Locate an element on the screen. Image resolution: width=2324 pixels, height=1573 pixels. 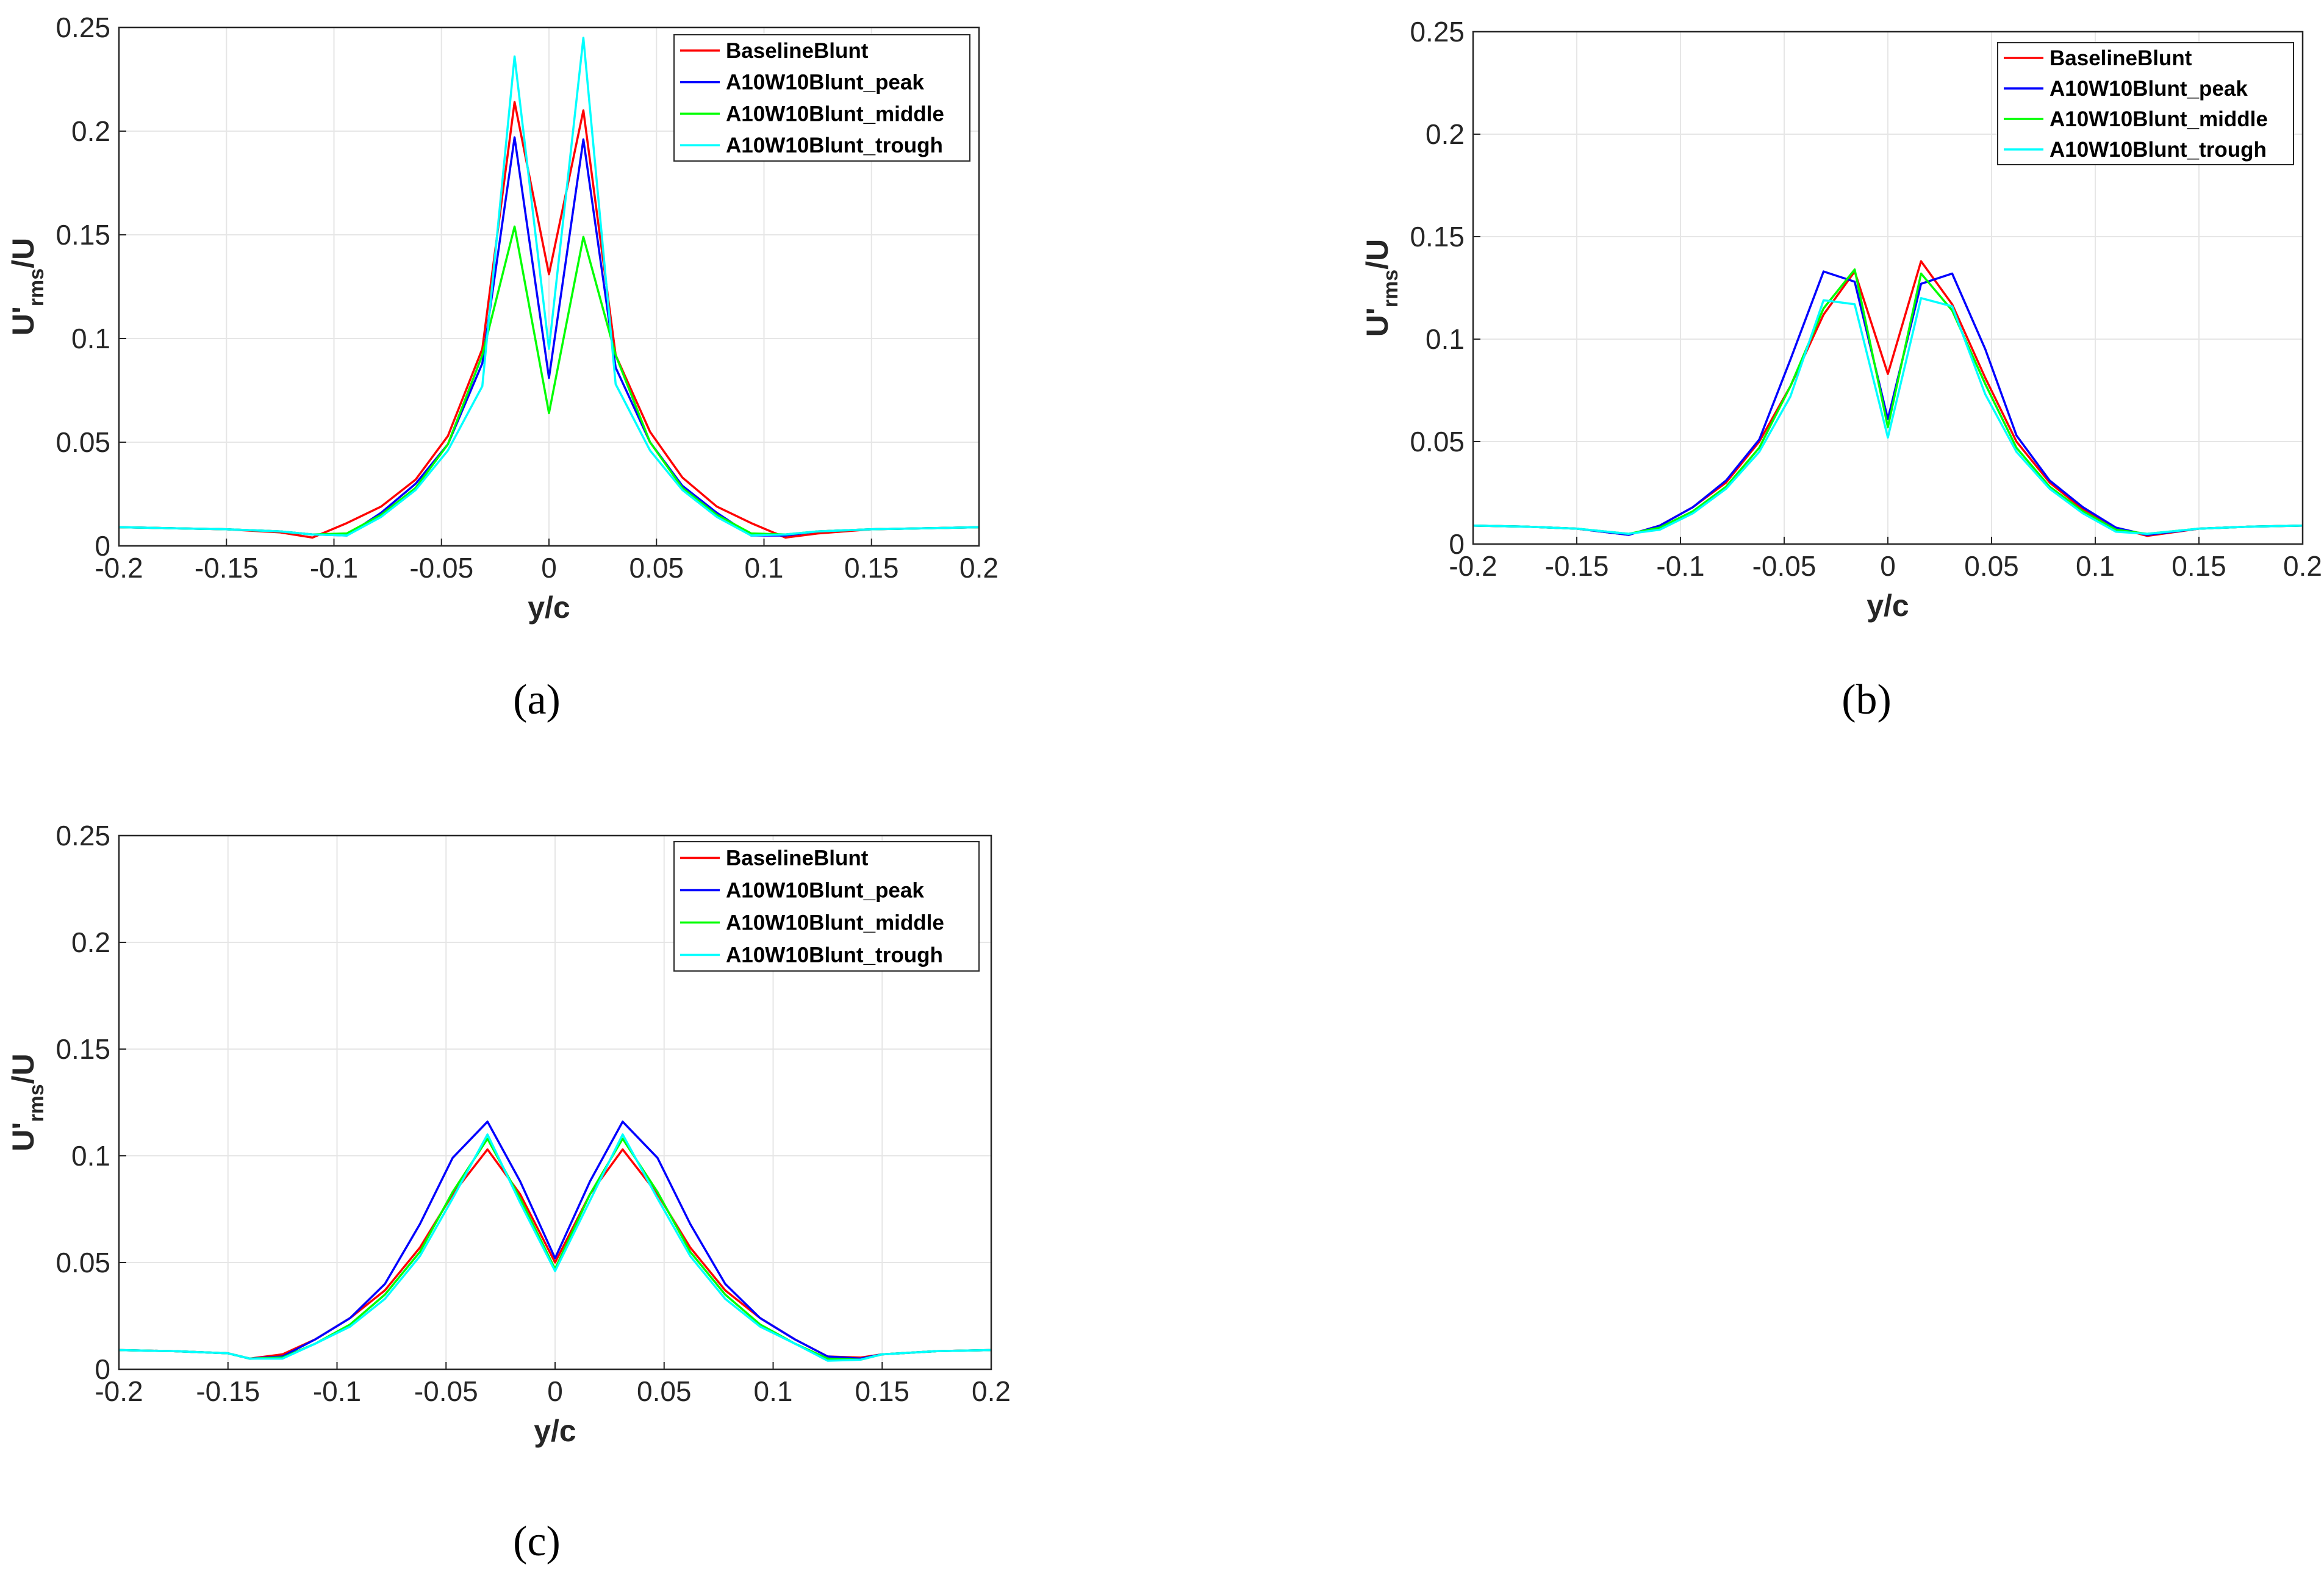
caption-b: (b) is located at coordinates (1867, 699).